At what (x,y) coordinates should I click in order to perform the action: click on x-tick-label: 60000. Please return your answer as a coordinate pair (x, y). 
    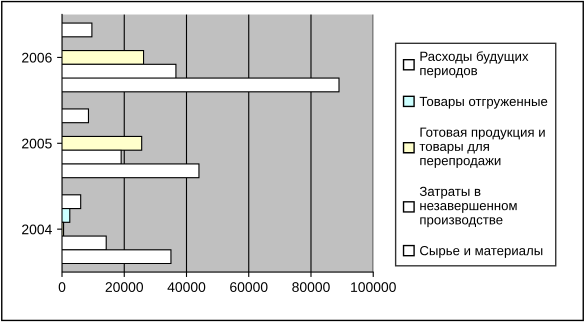
    Looking at the image, I should click on (249, 287).